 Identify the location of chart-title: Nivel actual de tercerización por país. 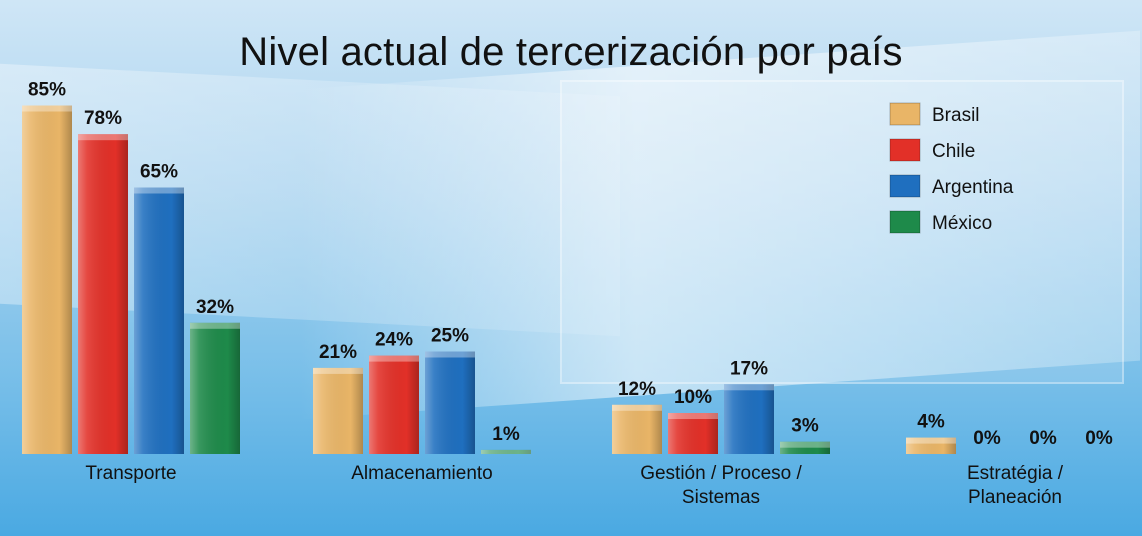
(571, 52).